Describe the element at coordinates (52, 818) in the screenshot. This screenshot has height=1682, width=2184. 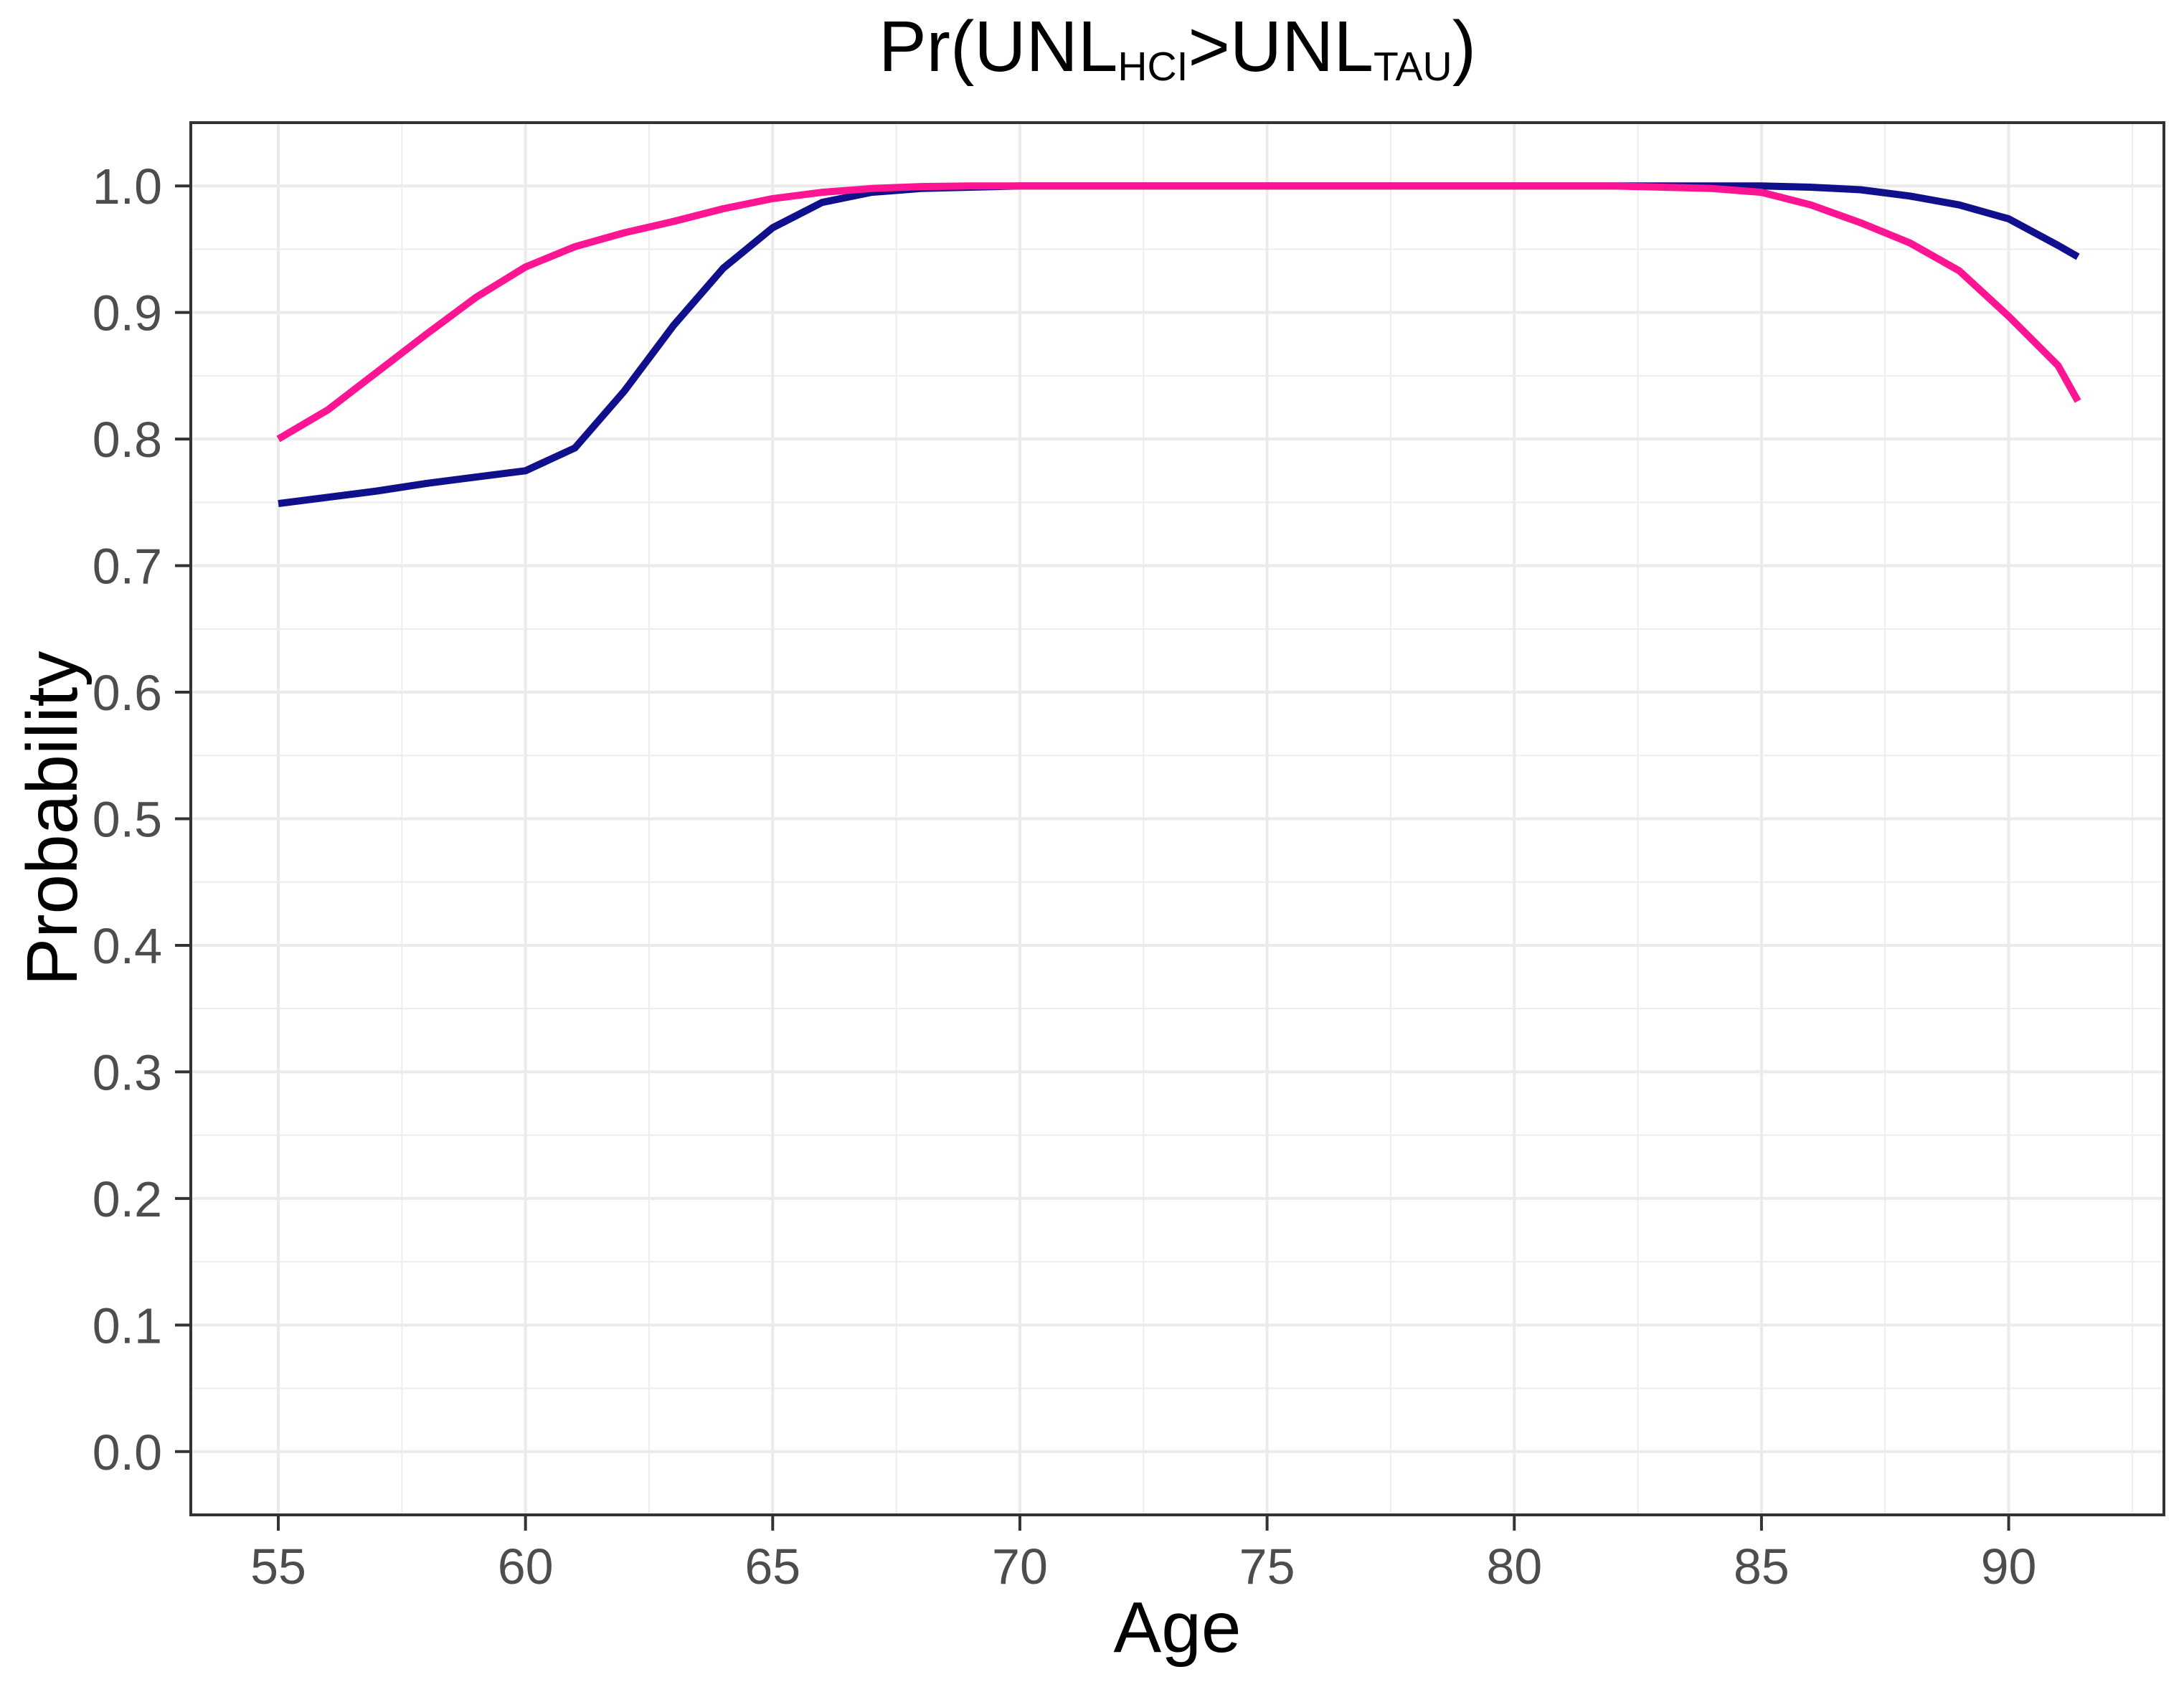
I see `y-axis-title: Probability` at that location.